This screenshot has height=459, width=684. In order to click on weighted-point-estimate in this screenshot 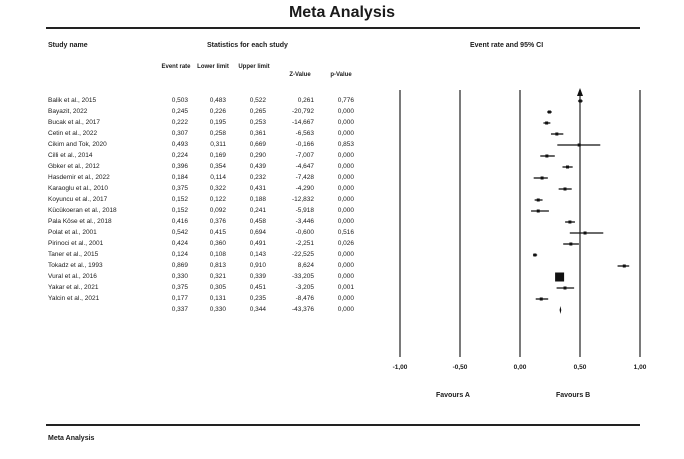, I will do `click(560, 277)`.